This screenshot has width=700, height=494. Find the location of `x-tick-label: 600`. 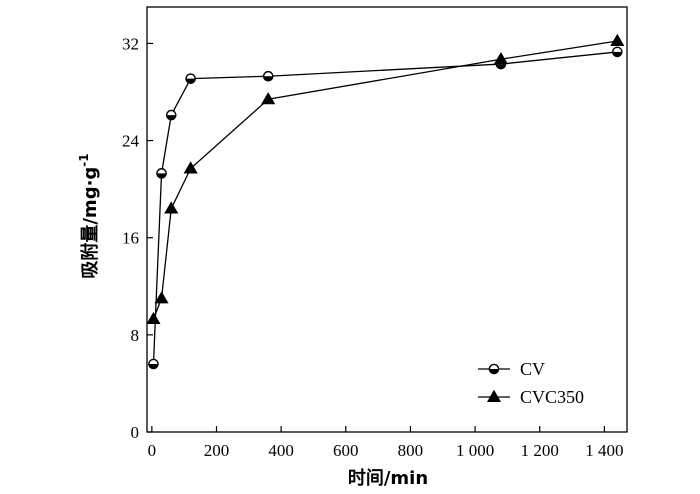

x-tick-label: 600 is located at coordinates (346, 450).